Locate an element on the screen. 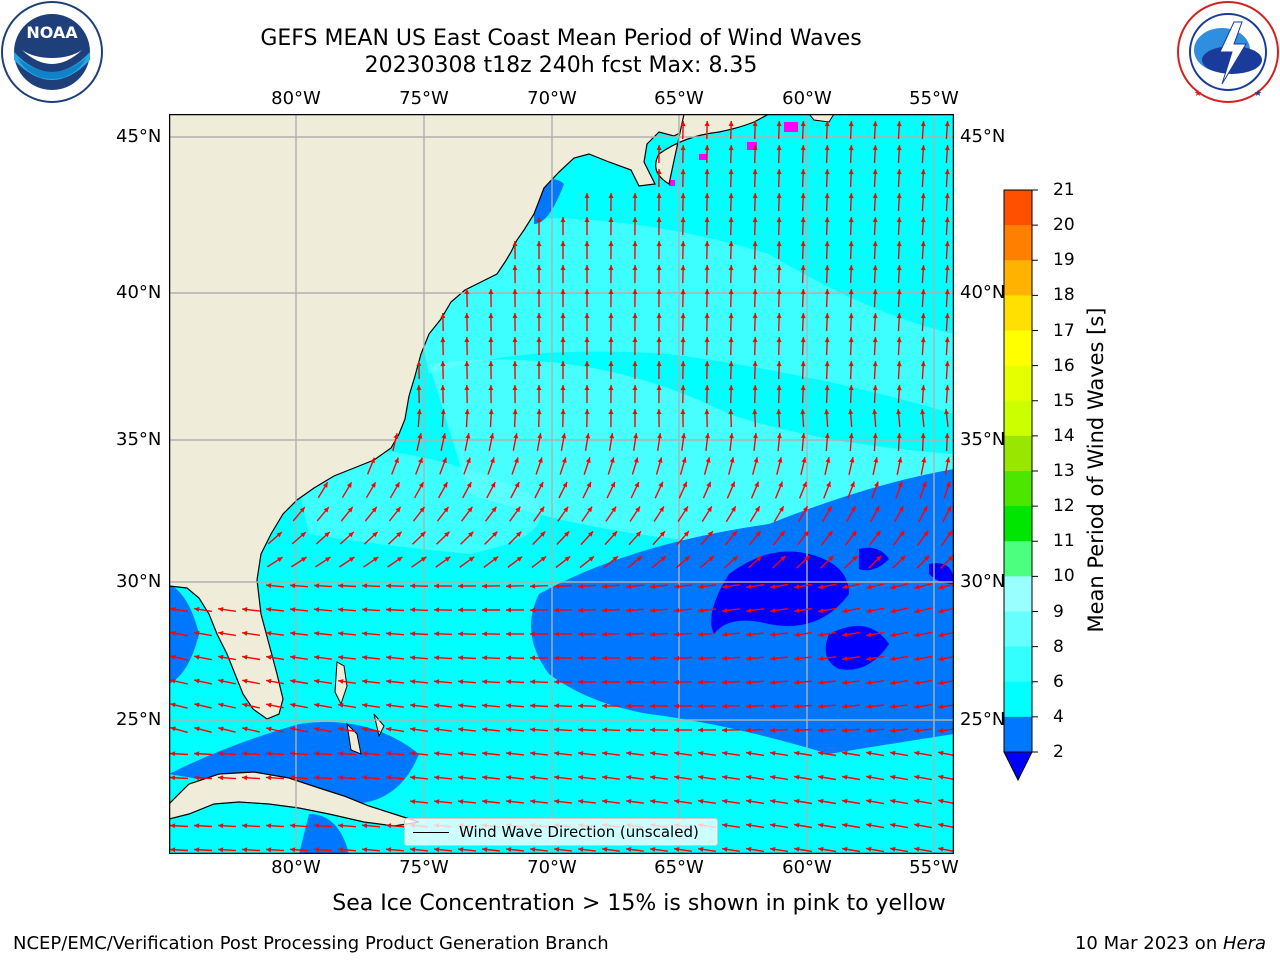 This screenshot has width=1280, height=960. lon-label-top-60w: 60°W is located at coordinates (807, 98).